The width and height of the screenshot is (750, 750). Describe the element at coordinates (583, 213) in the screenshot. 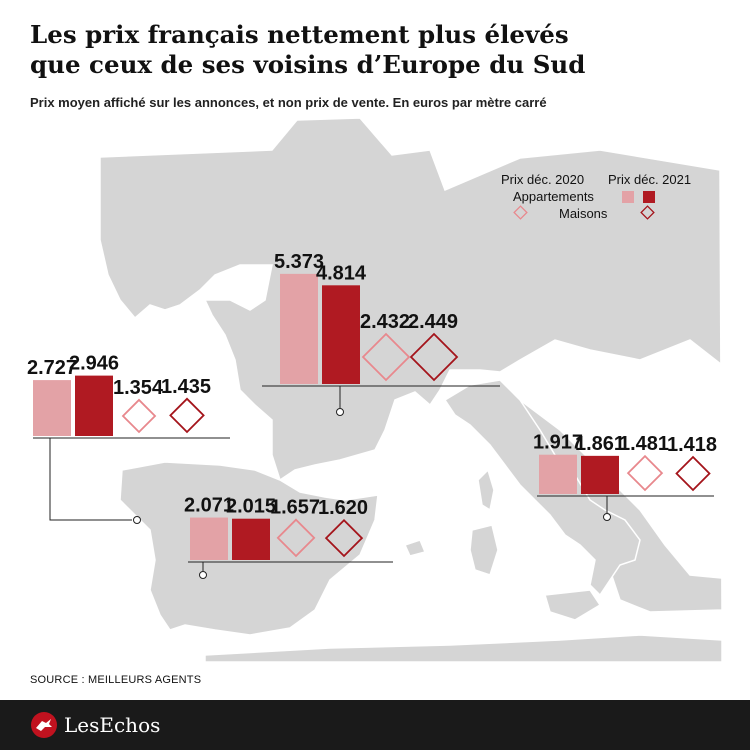

I see `legend-row-maisons: Maisons` at that location.